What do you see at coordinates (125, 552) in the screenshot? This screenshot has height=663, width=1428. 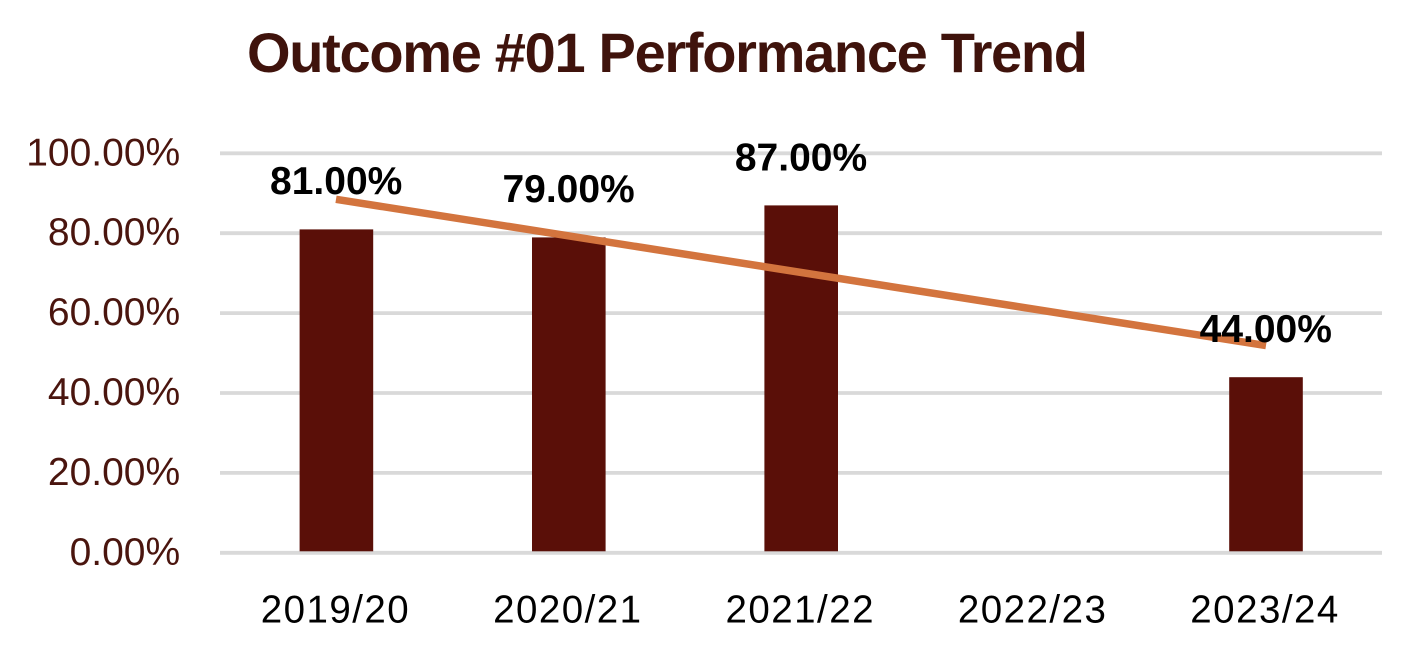 I see `svg-text: 0.00%` at bounding box center [125, 552].